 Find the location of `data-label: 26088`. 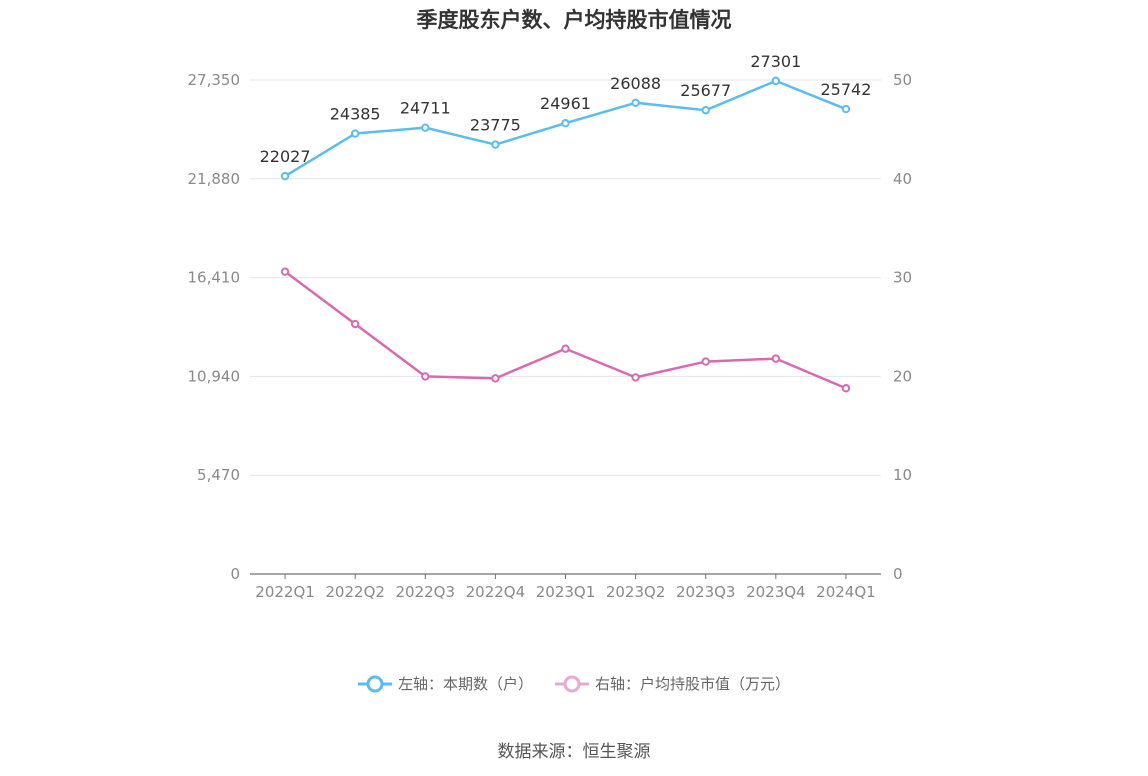

data-label: 26088 is located at coordinates (635, 83).